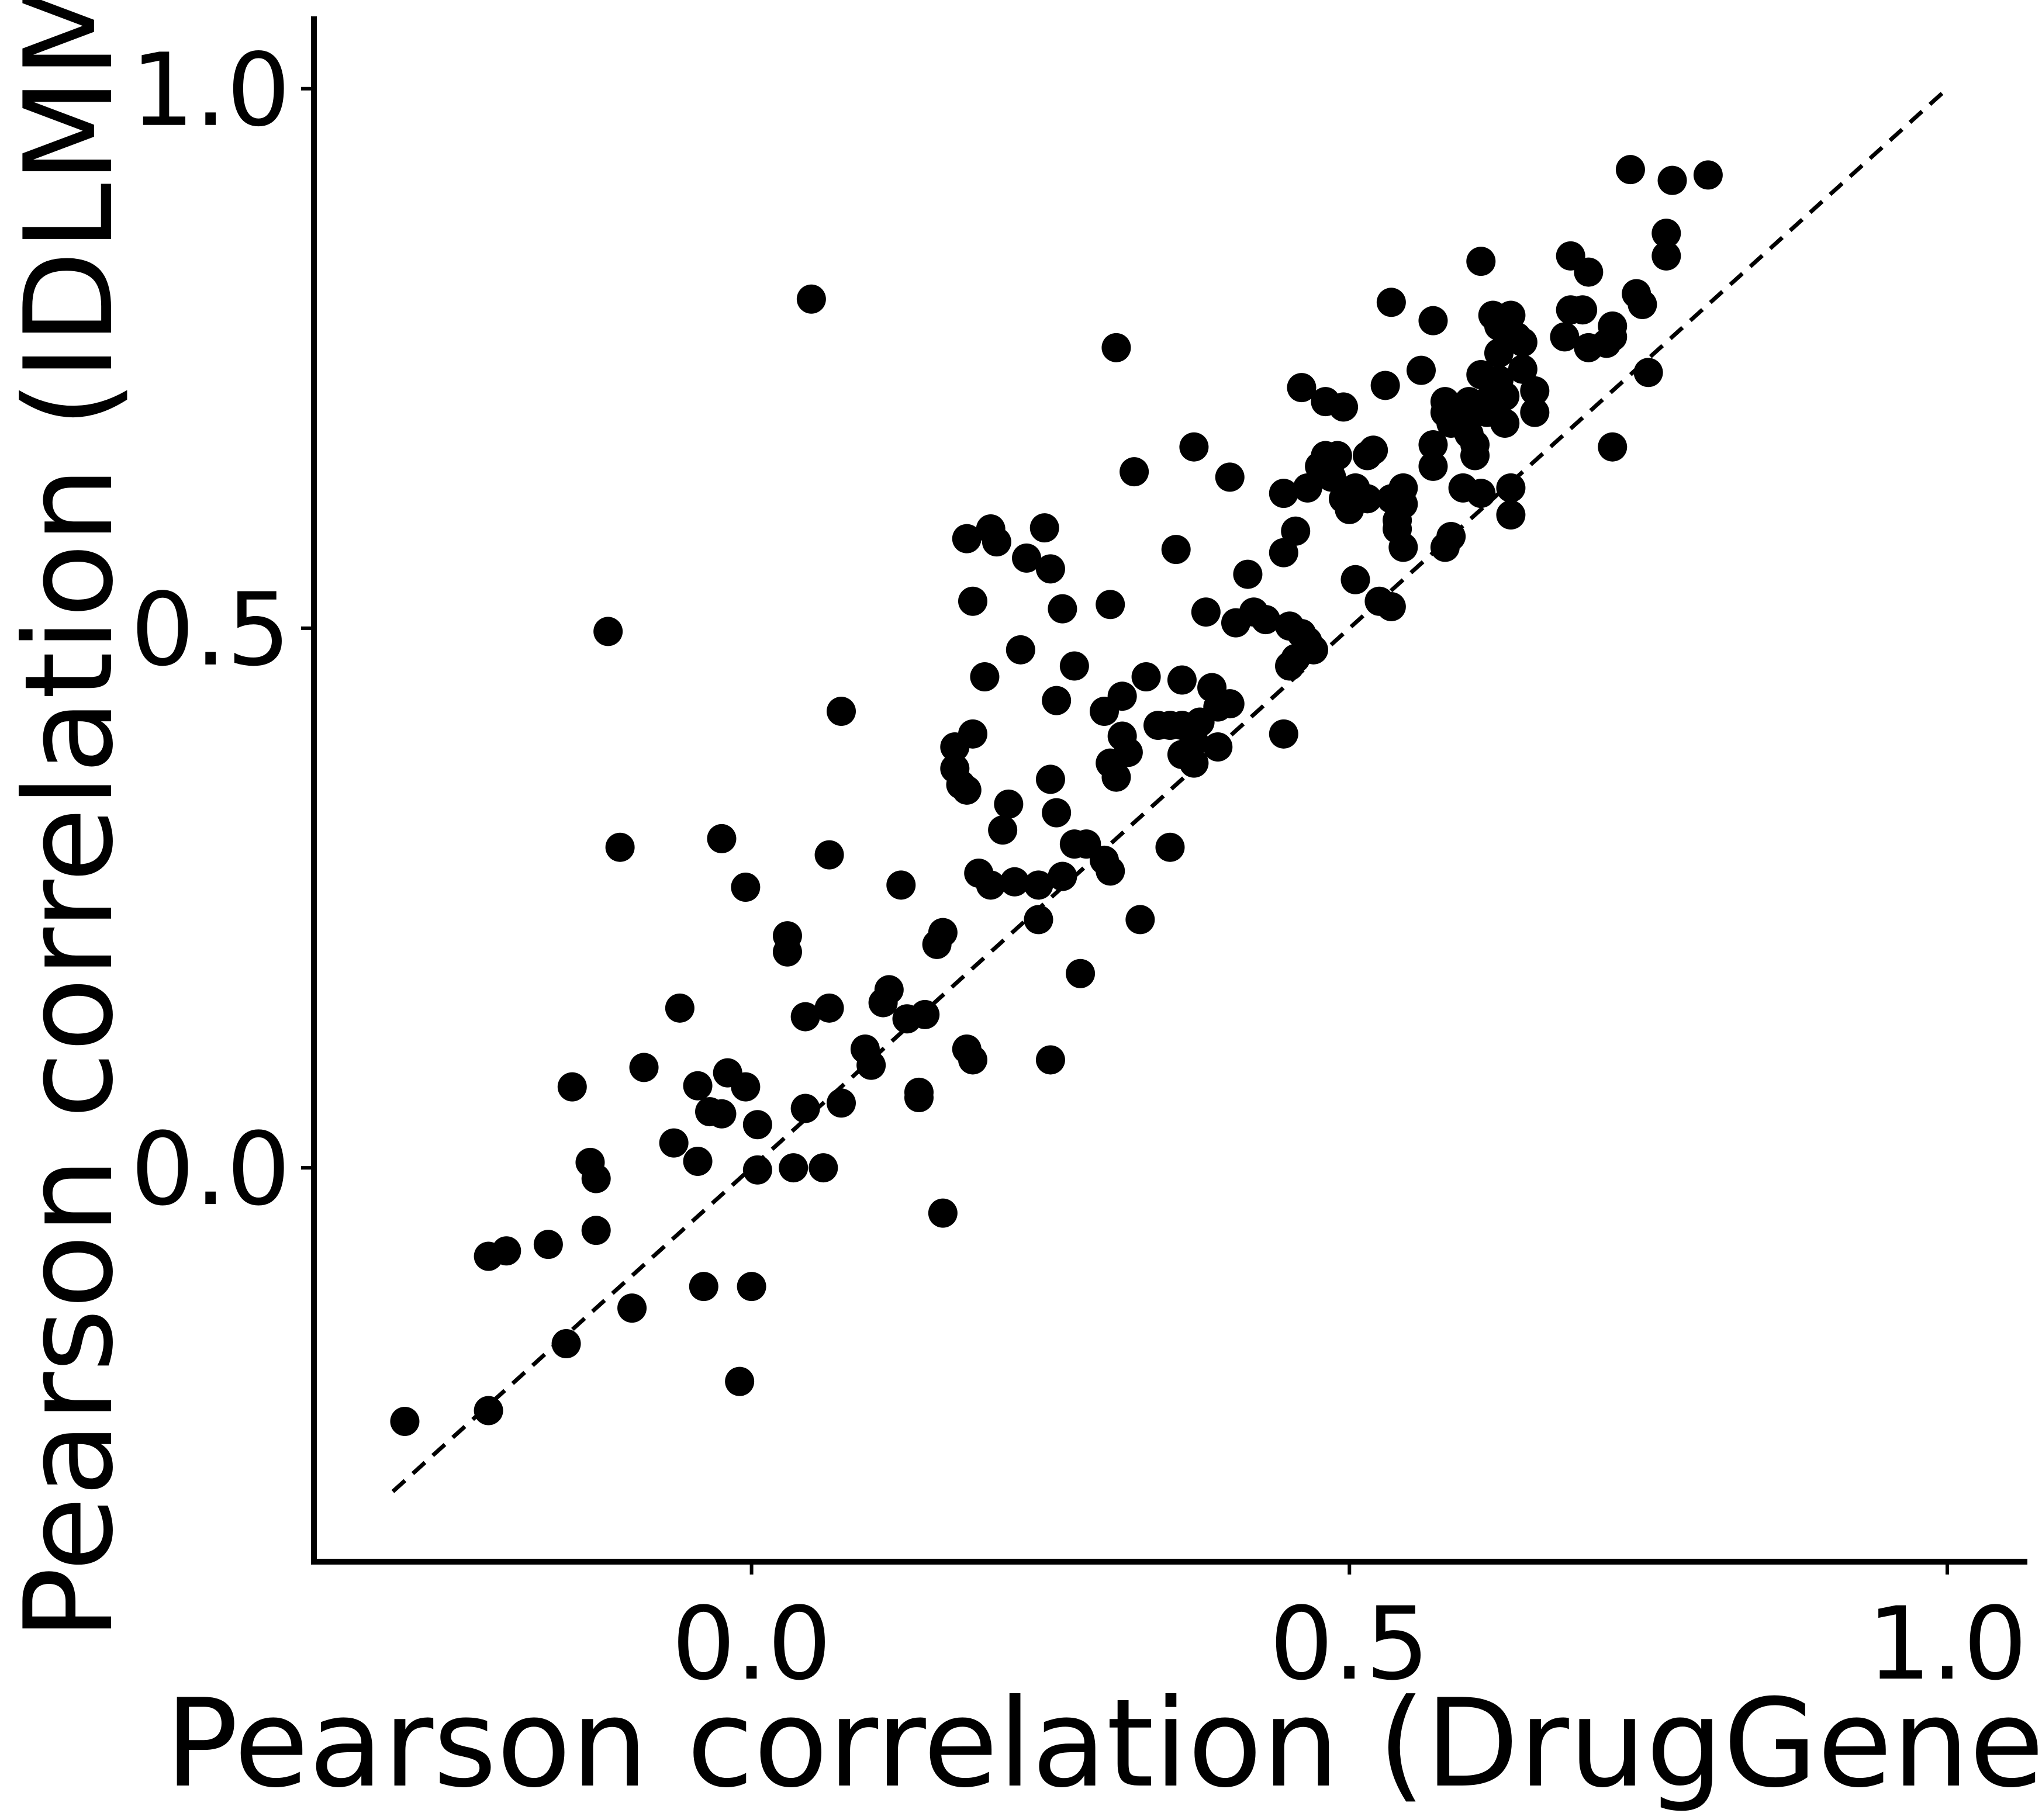 The width and height of the screenshot is (2042, 1820). Describe the element at coordinates (211, 629) in the screenshot. I see `y-tick-label: 0.5` at that location.